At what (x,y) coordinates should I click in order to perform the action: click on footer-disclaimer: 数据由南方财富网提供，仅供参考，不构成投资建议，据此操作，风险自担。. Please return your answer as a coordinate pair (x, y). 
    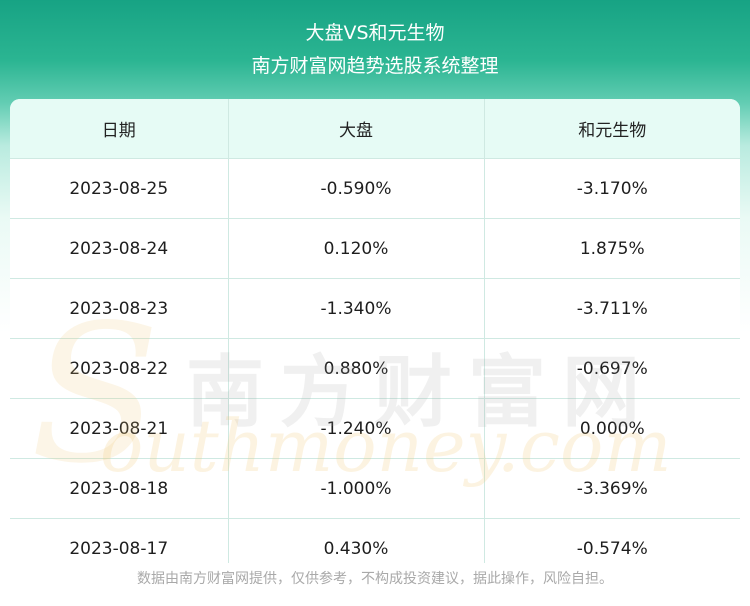
    Looking at the image, I should click on (375, 579).